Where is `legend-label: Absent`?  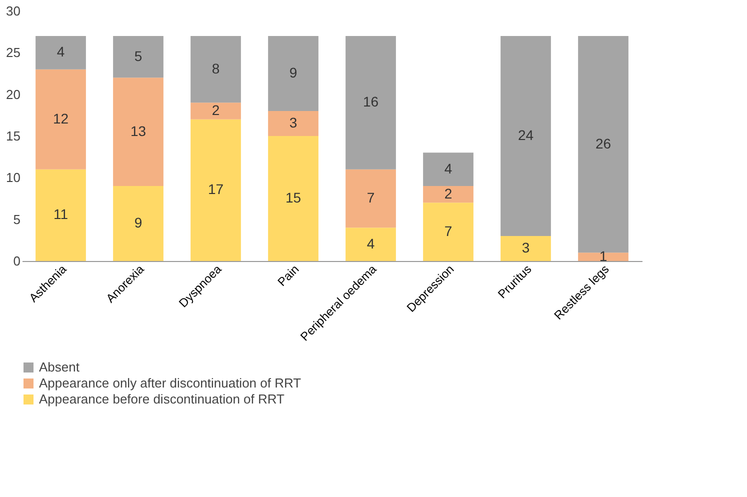 legend-label: Absent is located at coordinates (59, 367).